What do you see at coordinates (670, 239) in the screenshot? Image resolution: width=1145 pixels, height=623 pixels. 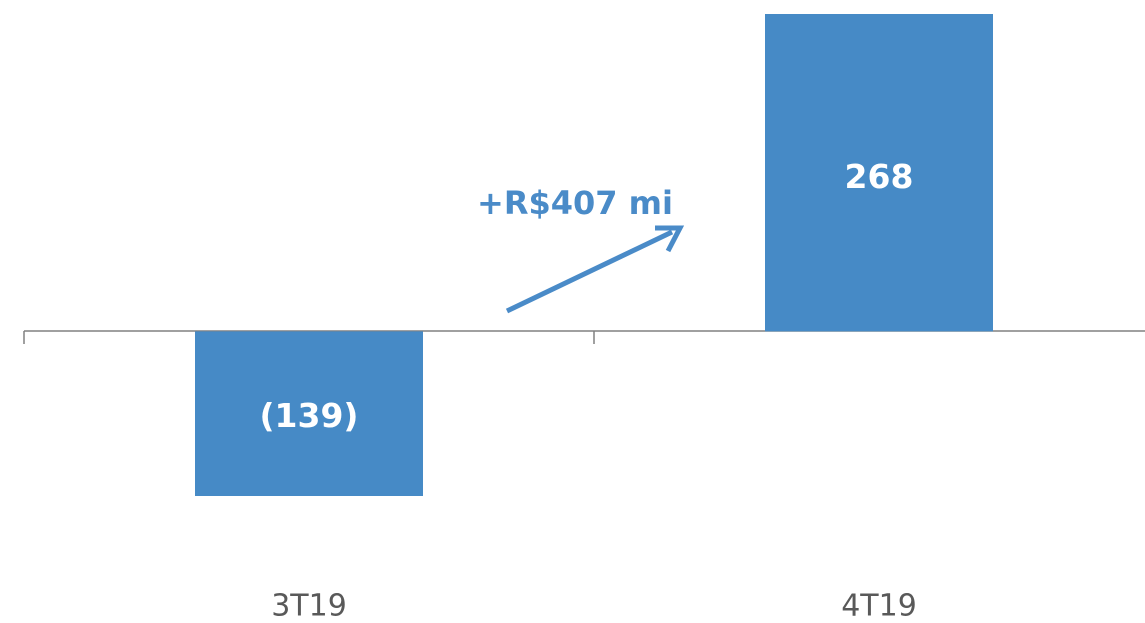 I see `arrow-head` at bounding box center [670, 239].